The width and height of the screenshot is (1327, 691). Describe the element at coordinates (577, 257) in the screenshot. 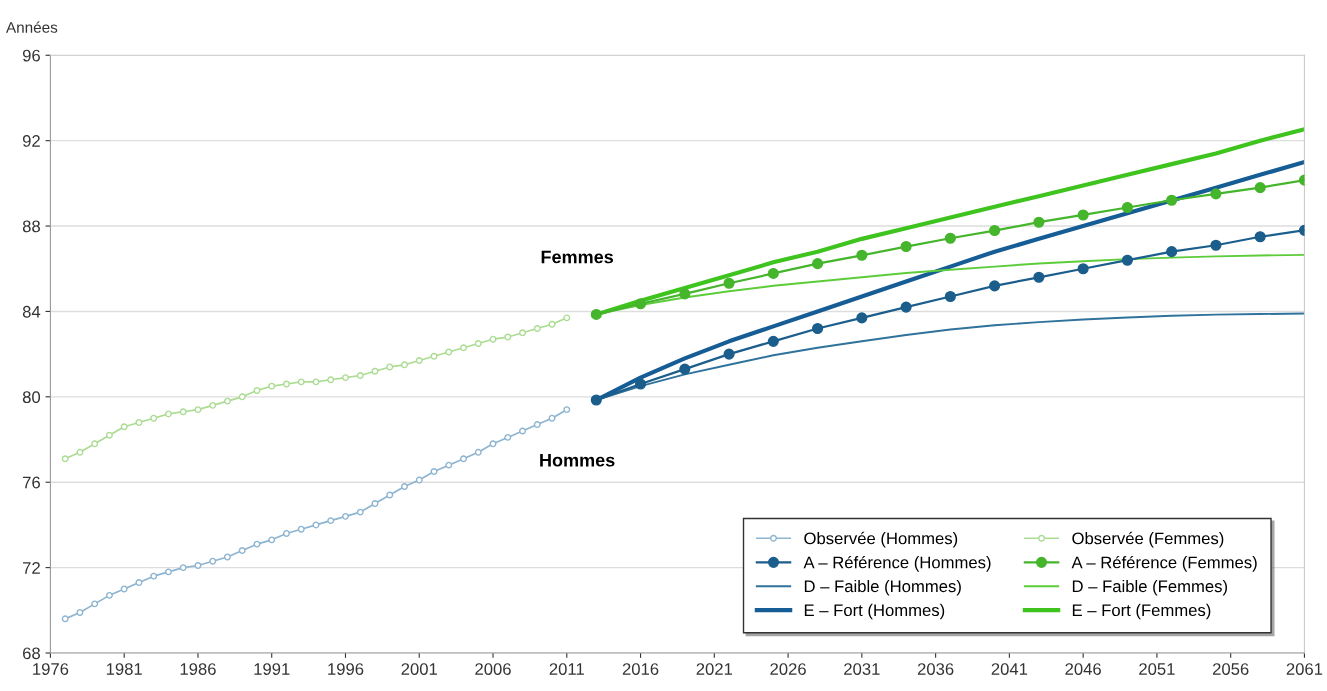

I see `annotation: Femmes` at that location.